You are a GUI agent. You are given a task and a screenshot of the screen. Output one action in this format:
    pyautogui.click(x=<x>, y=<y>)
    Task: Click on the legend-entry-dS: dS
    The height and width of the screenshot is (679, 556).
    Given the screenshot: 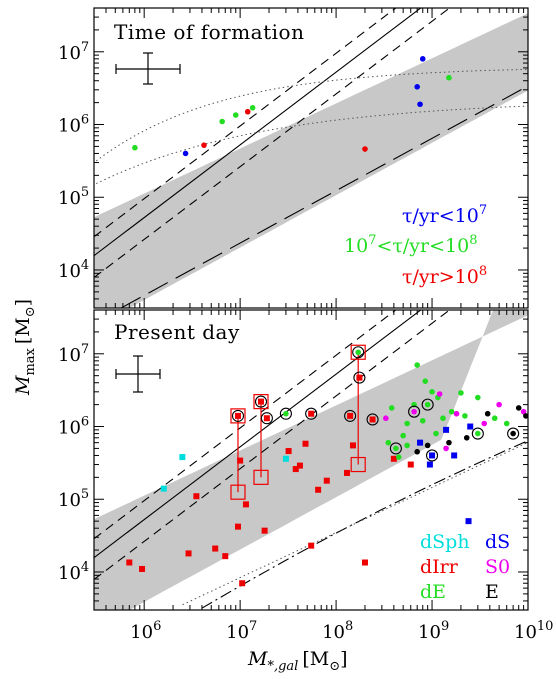 What is the action you would take?
    pyautogui.click(x=497, y=542)
    